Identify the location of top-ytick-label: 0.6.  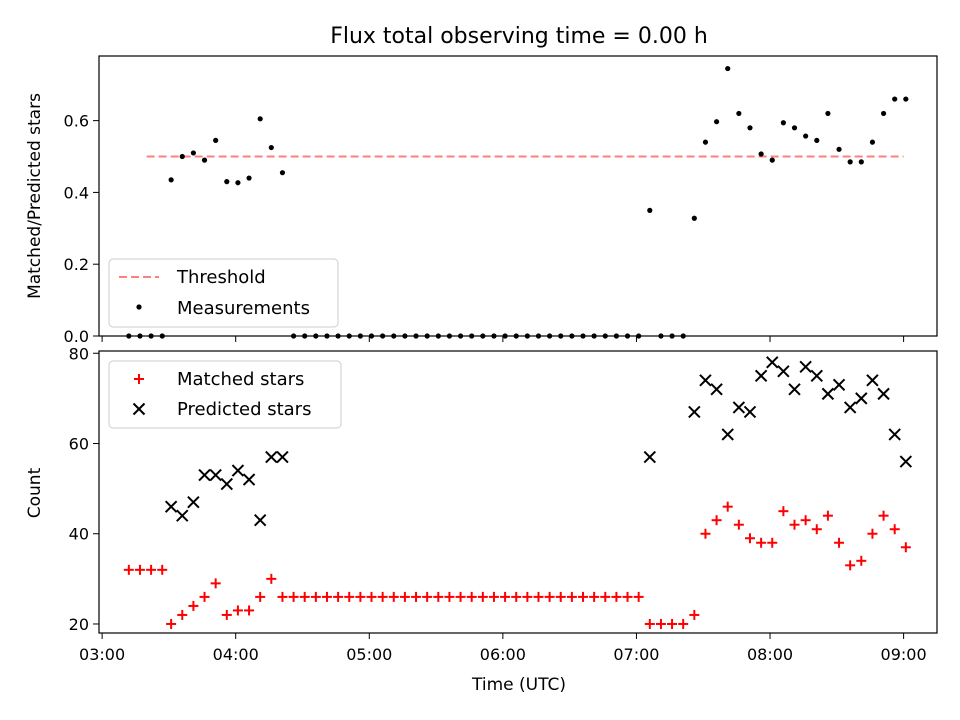
(76, 121).